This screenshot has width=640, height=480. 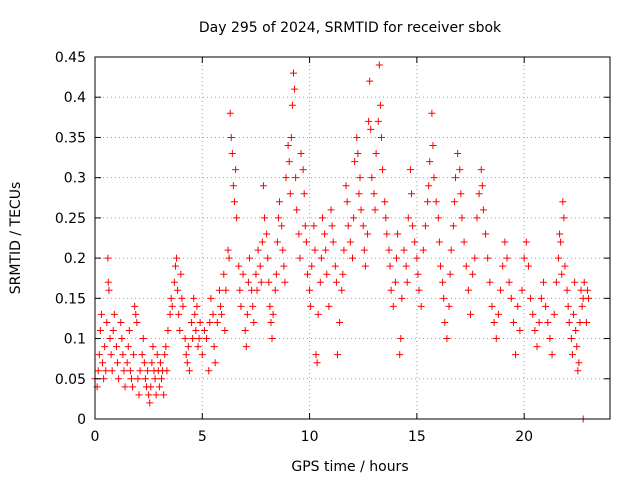 What do you see at coordinates (417, 437) in the screenshot?
I see `x-tick-label: 15` at bounding box center [417, 437].